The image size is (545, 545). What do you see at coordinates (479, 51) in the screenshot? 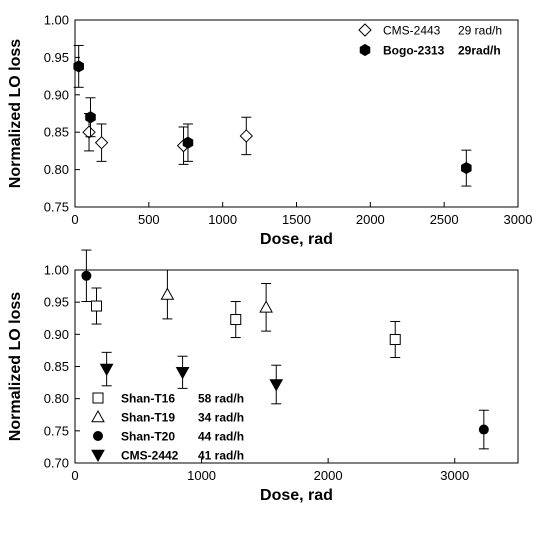
I see `legend-rate: 29rad/h` at bounding box center [479, 51].